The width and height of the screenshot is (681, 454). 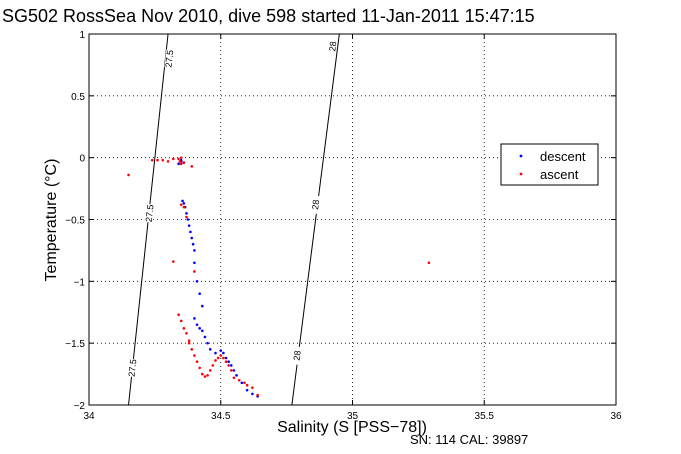 What do you see at coordinates (78, 97) in the screenshot?
I see `y-tick-label: 0.5` at bounding box center [78, 97].